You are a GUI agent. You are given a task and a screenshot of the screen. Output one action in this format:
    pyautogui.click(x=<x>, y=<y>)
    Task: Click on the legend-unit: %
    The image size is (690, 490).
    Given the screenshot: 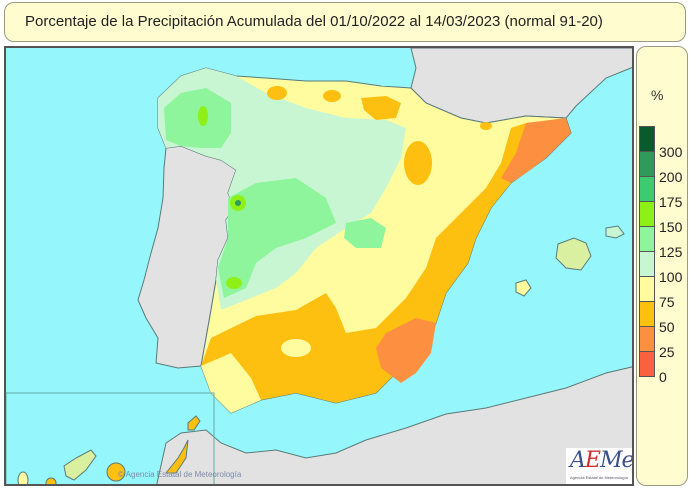 What is the action you would take?
    pyautogui.click(x=657, y=95)
    